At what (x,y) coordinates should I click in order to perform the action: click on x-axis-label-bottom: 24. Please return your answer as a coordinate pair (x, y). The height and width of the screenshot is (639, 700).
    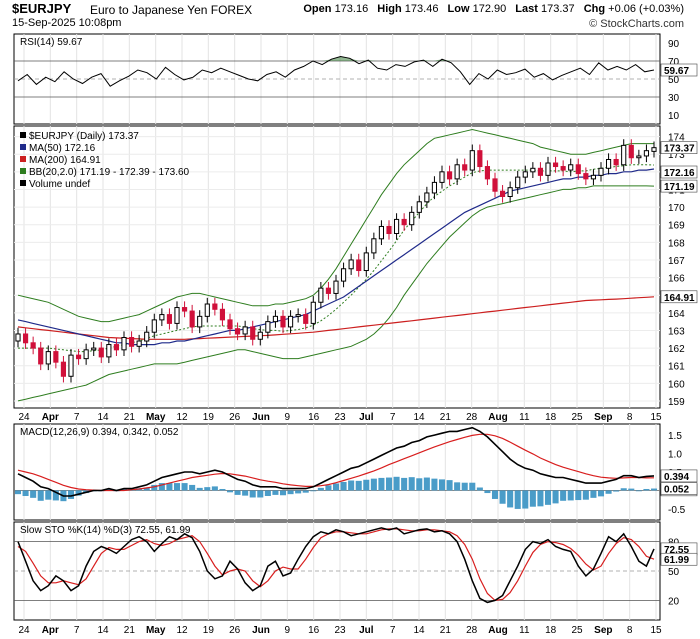
    Looking at the image, I should click on (24, 630).